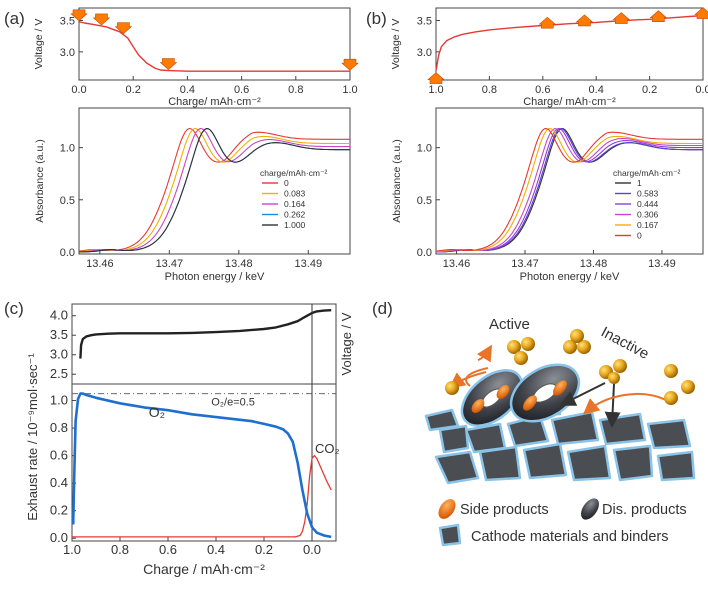 This screenshot has height=594, width=708. Describe the element at coordinates (424, 253) in the screenshot. I see `y-tick-label: 0.0` at that location.